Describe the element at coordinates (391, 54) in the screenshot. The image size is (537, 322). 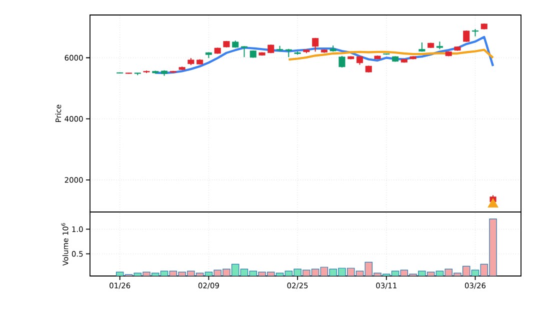
I see `line-series` at that location.